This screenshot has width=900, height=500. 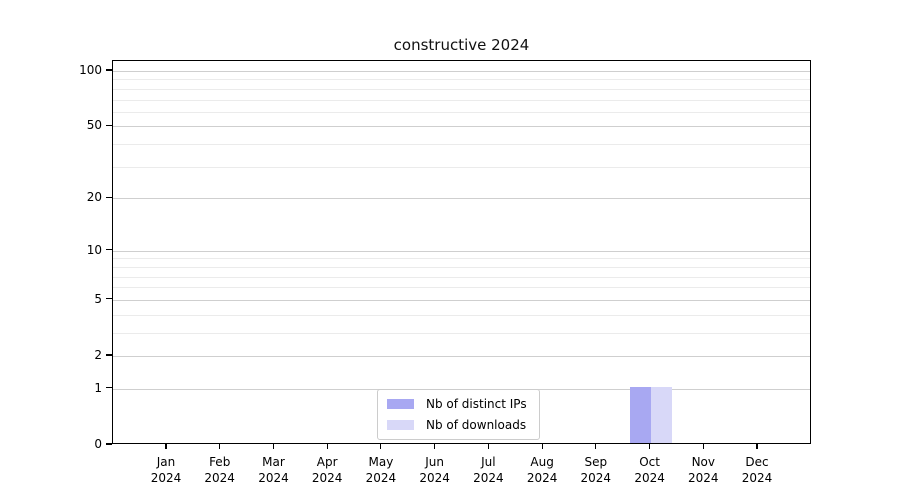 I want to click on x-tick-label: Jan 2024, so click(x=166, y=470).